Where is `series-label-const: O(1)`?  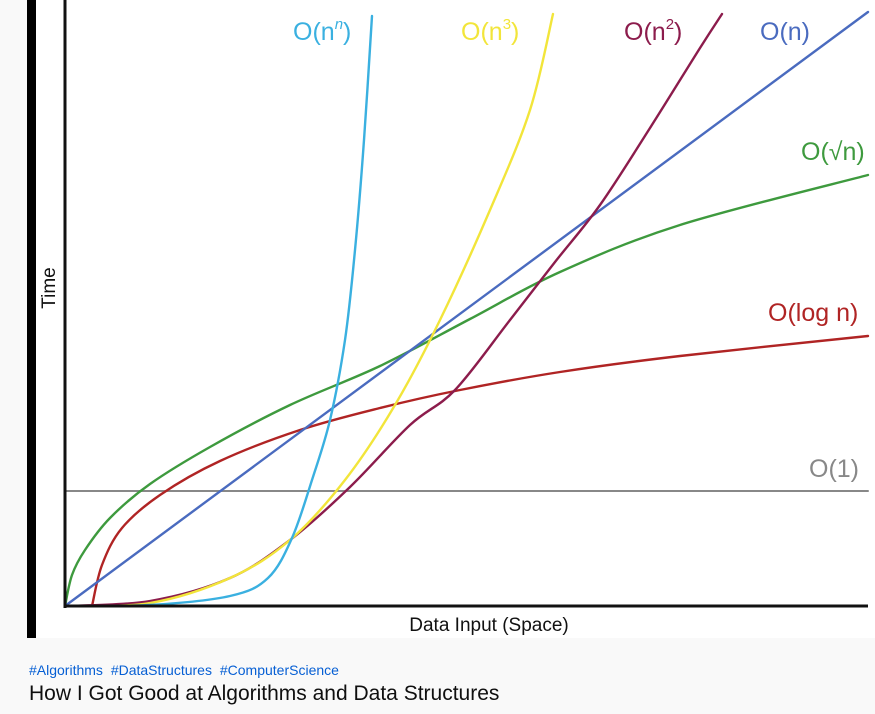 series-label-const: O(1) is located at coordinates (834, 469).